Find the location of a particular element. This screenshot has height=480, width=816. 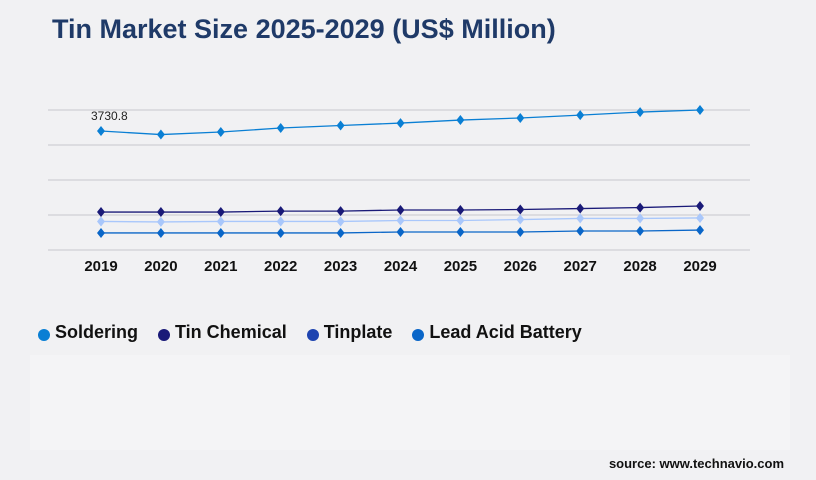

legend-label: Soldering is located at coordinates (97, 332).